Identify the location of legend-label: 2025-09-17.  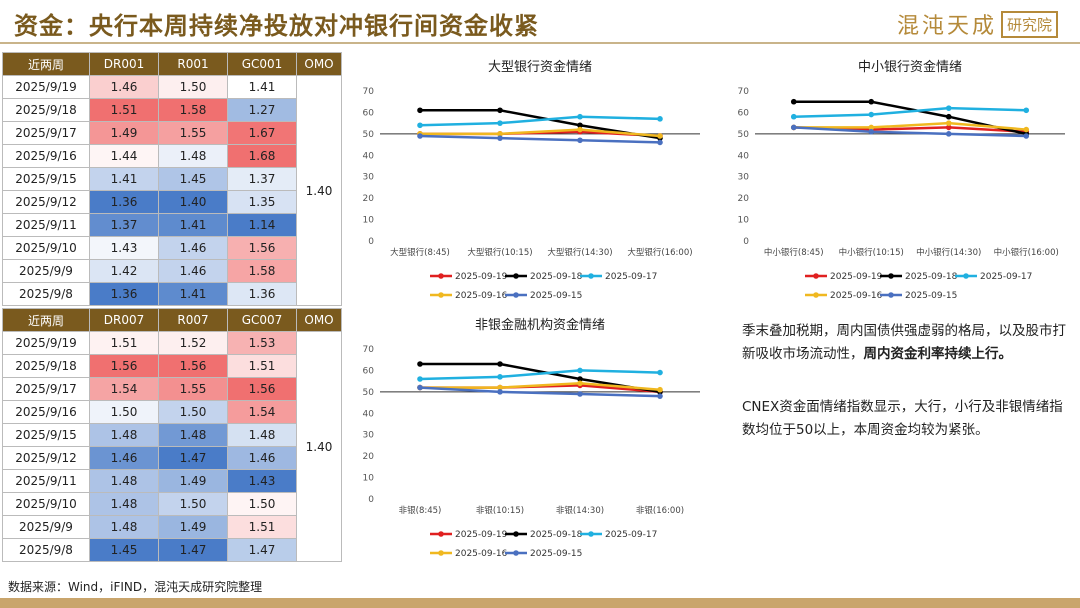
(631, 277).